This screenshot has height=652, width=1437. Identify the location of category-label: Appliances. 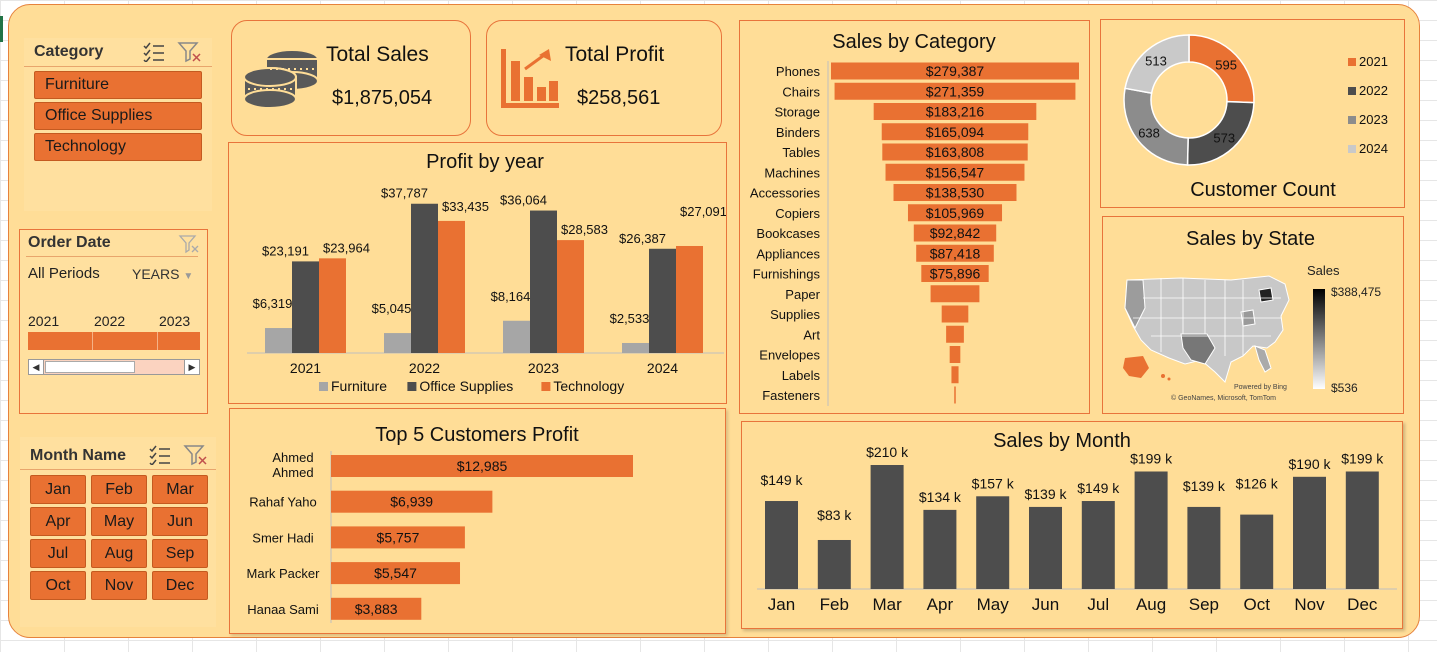
(788, 253).